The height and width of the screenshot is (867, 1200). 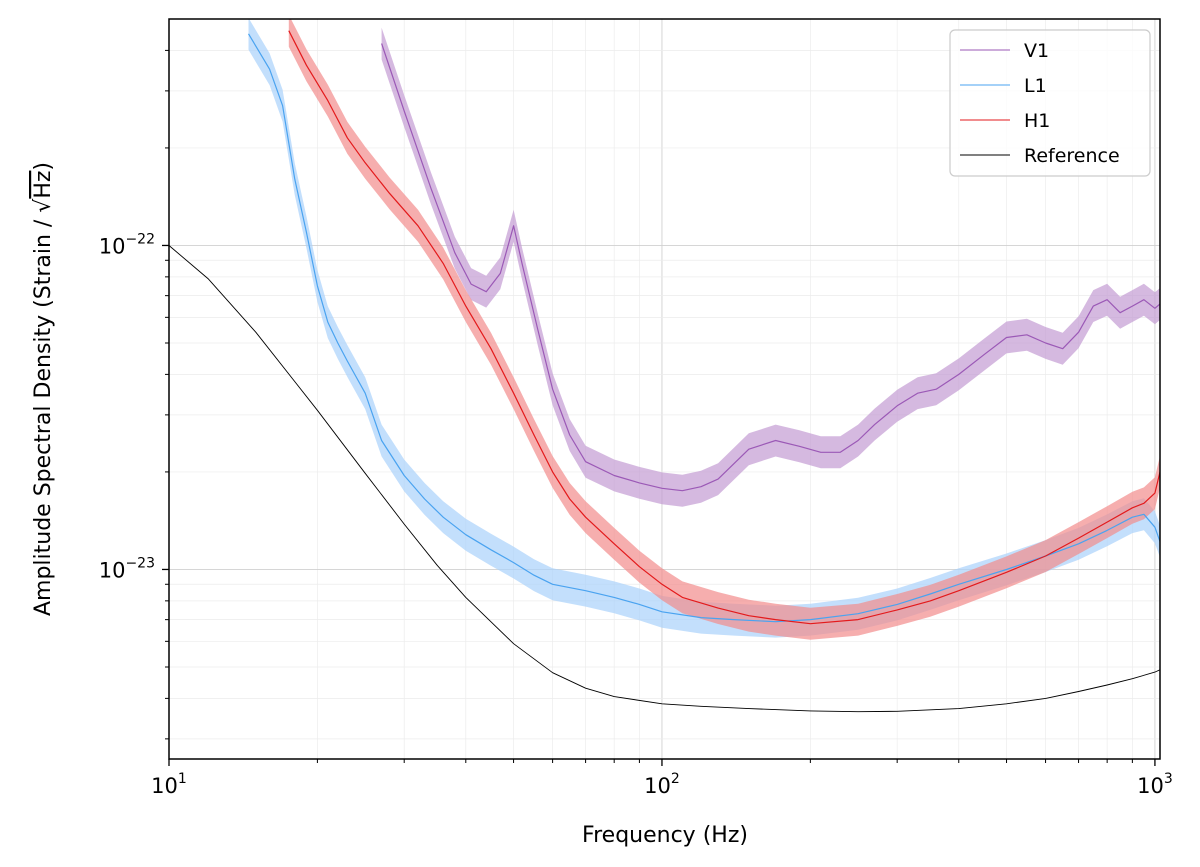 I want to click on legend: V1 L1 H1 Reference, so click(x=1050, y=103).